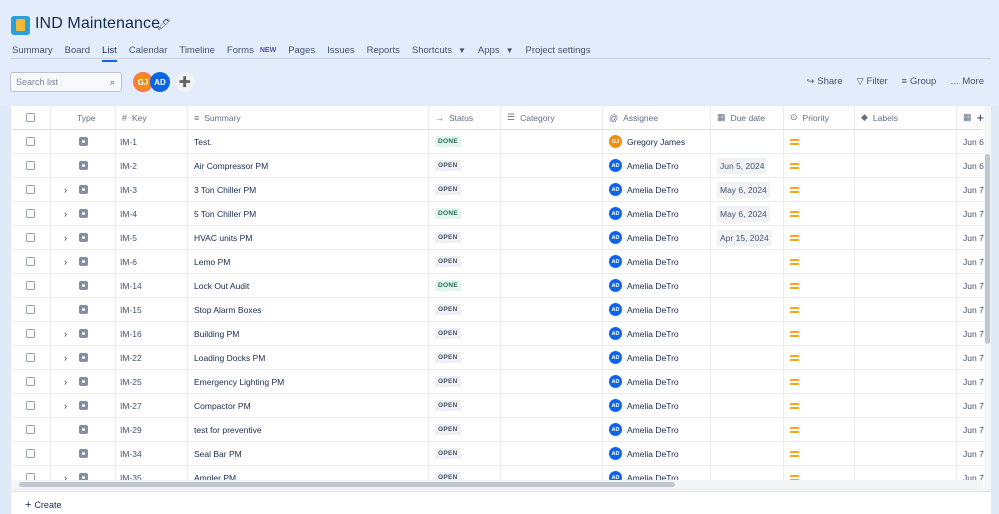 The width and height of the screenshot is (999, 514). Describe the element at coordinates (308, 309) in the screenshot. I see `issue-summary: Stop Alarm Boxes` at that location.